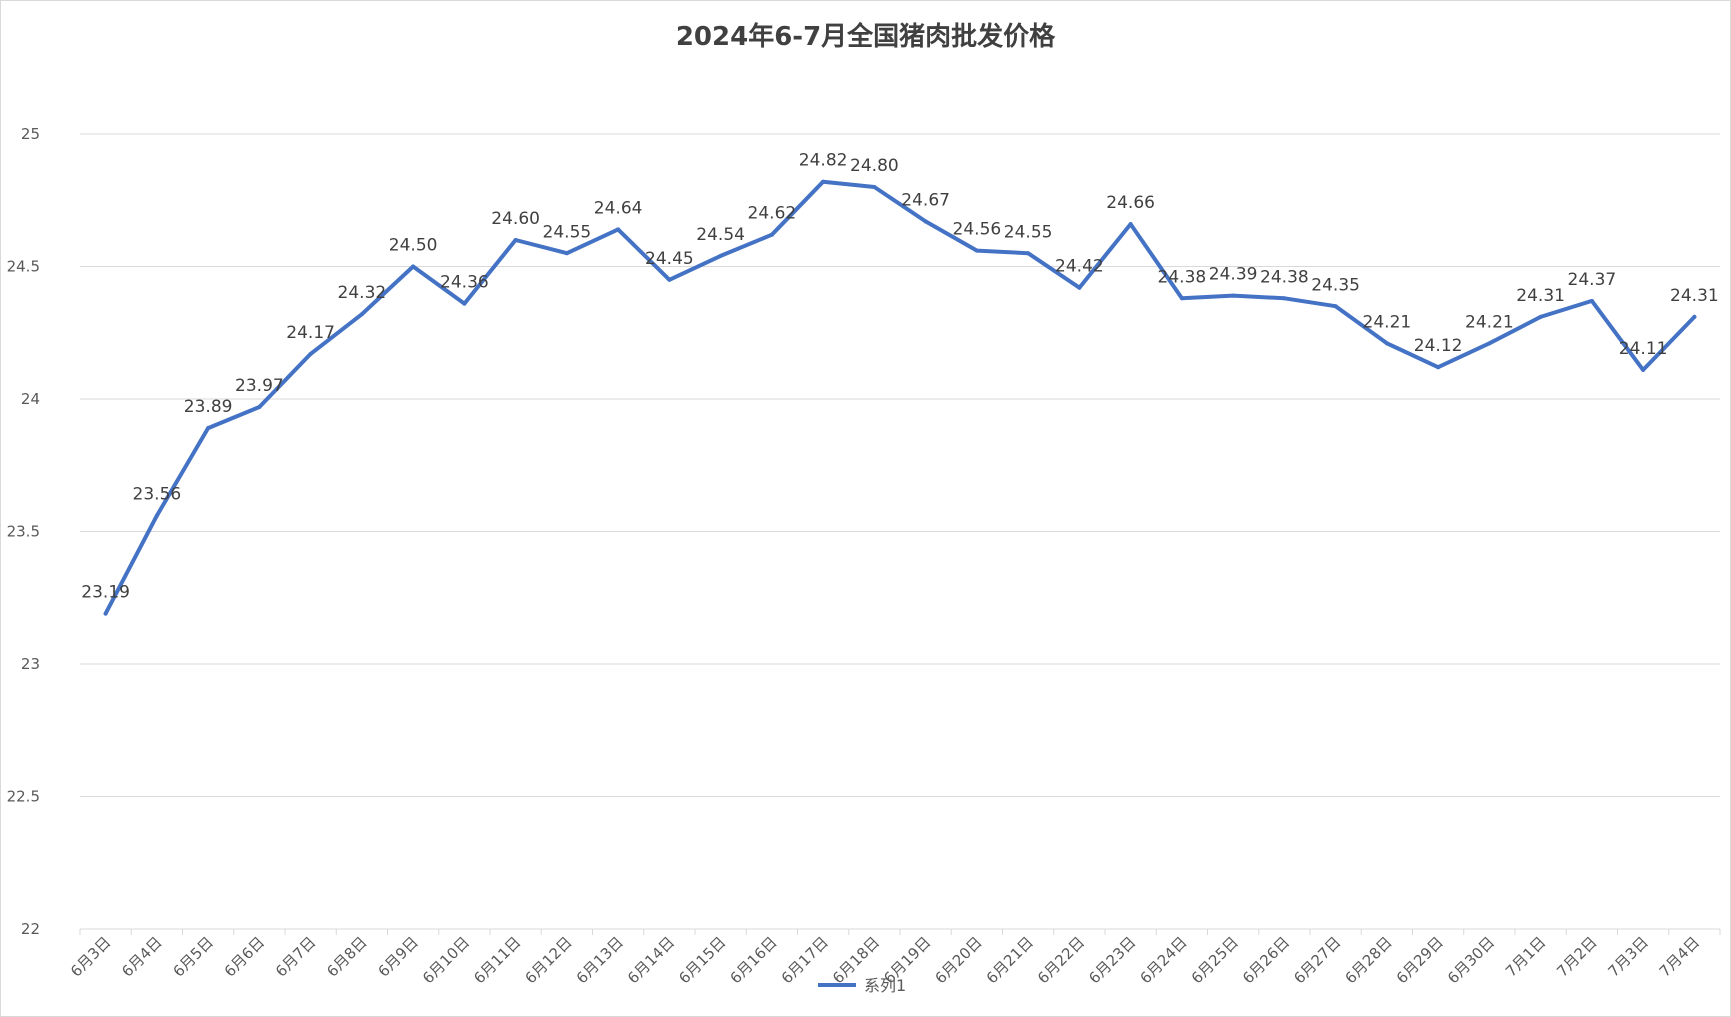 The image size is (1731, 1017). Describe the element at coordinates (874, 166) in the screenshot. I see `data-label: 24.80` at that location.